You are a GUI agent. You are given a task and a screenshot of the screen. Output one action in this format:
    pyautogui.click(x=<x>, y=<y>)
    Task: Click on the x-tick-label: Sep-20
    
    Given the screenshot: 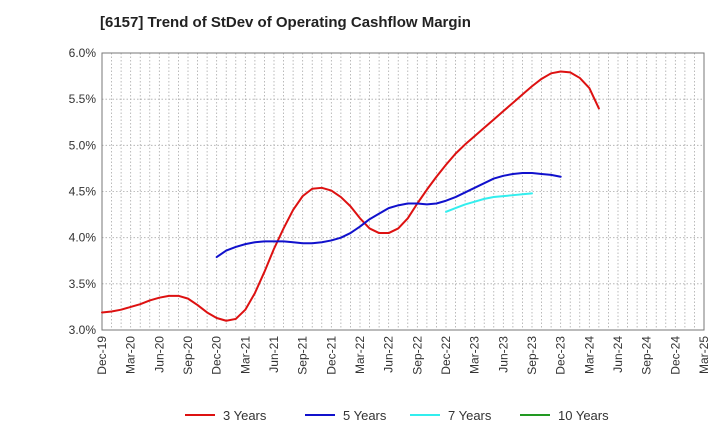 What is the action you would take?
    pyautogui.click(x=188, y=355)
    